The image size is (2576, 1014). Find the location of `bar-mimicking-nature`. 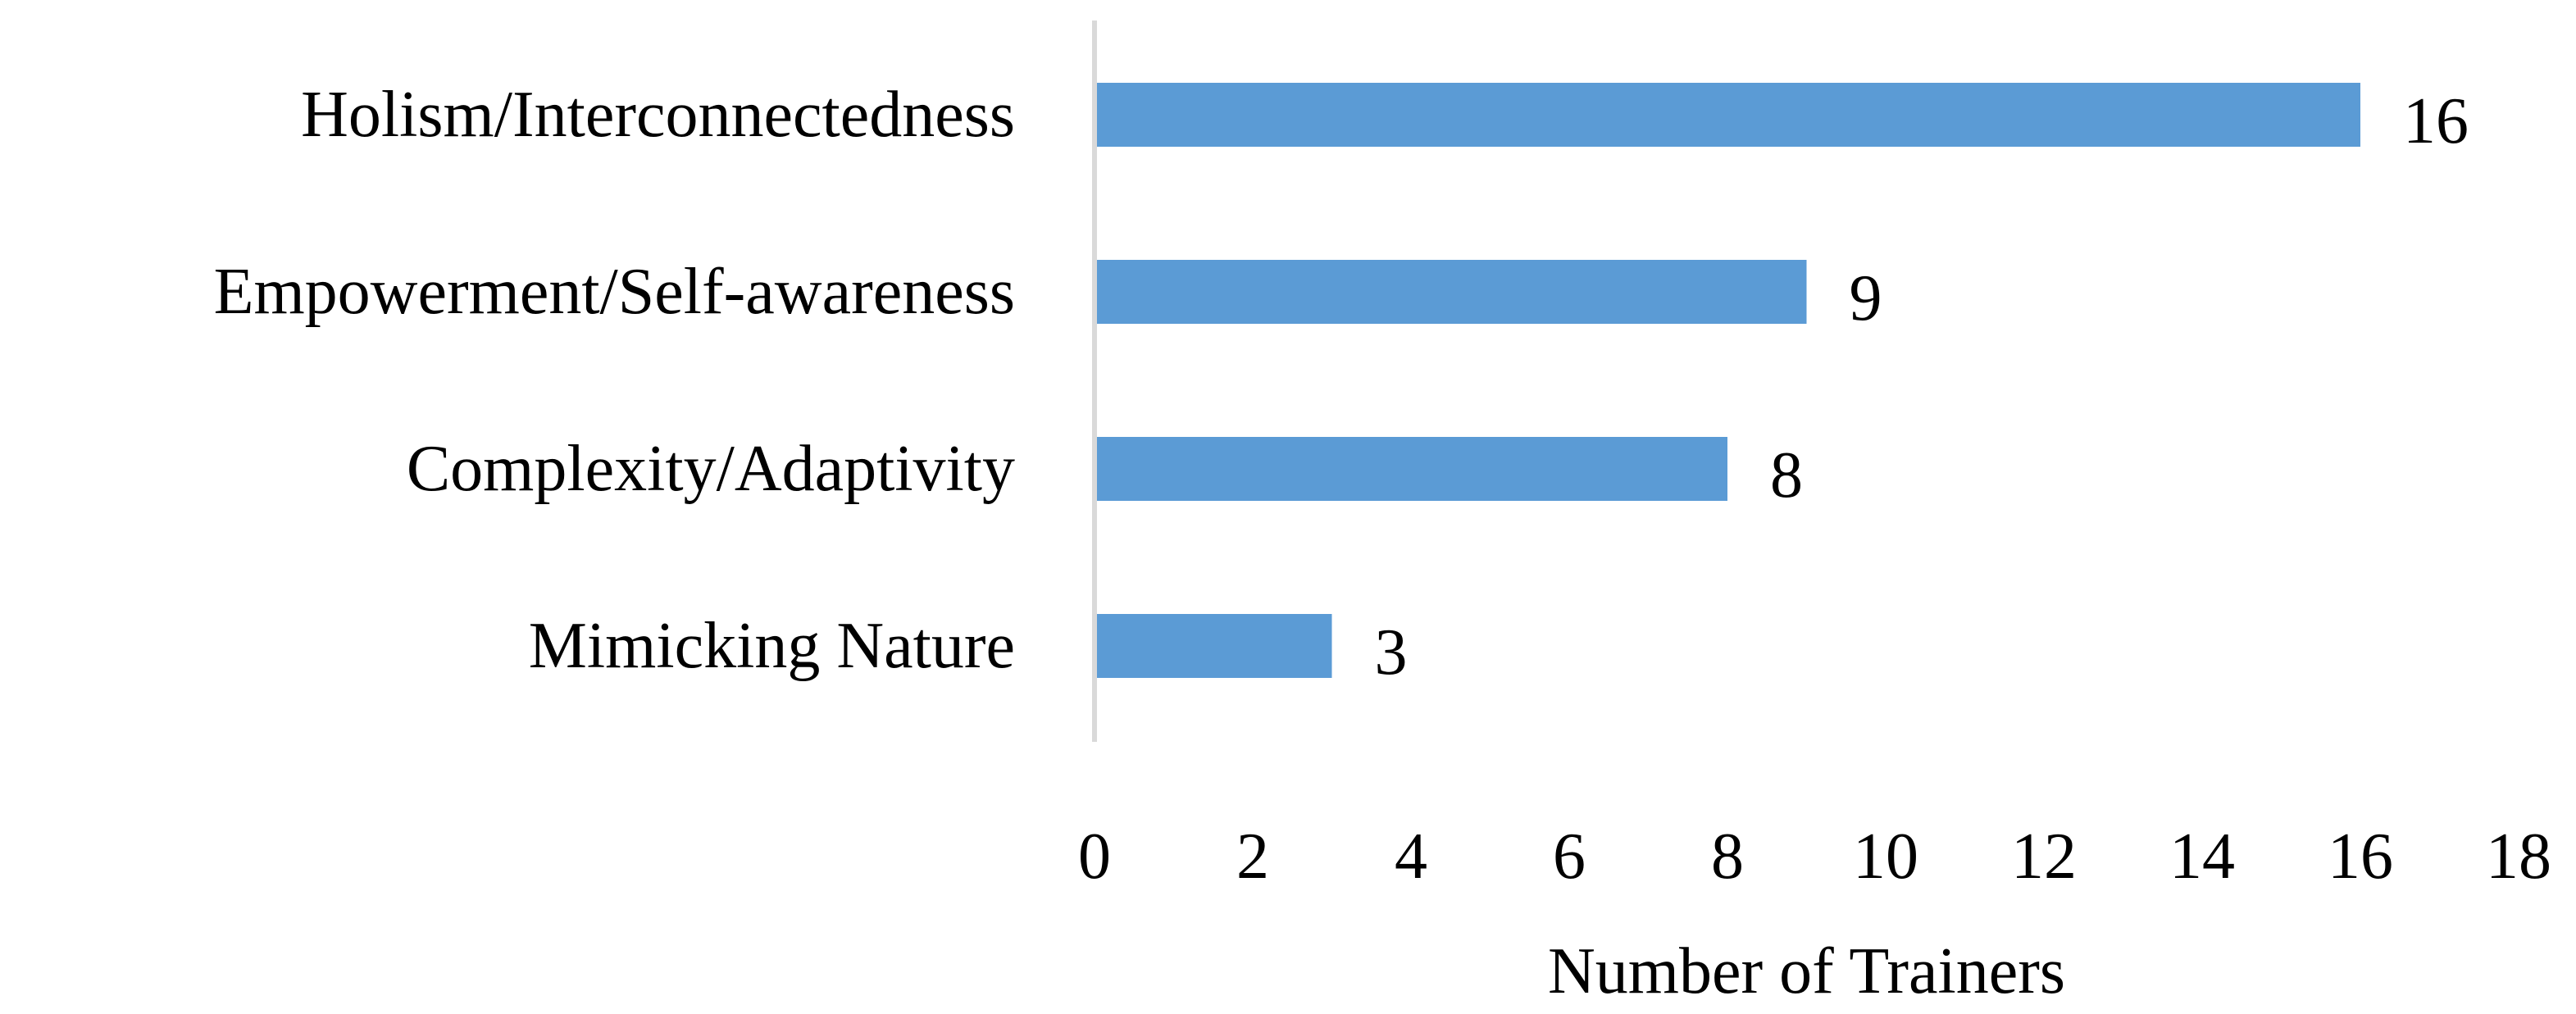

bar-mimicking-nature is located at coordinates (1215, 646).